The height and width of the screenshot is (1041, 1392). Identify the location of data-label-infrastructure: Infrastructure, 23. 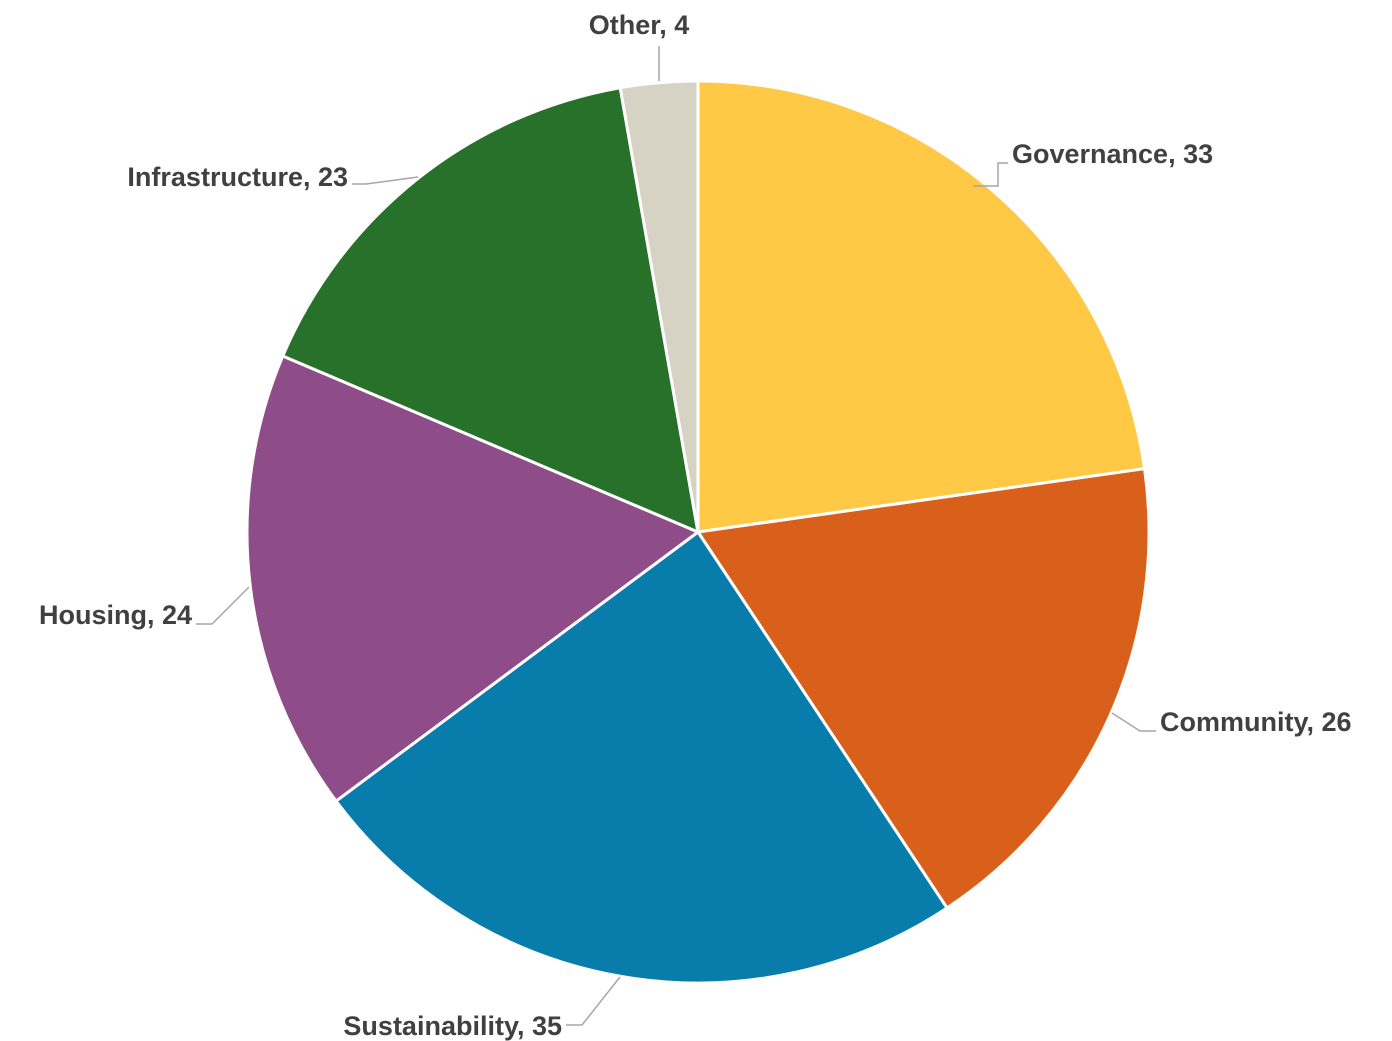
(237, 177).